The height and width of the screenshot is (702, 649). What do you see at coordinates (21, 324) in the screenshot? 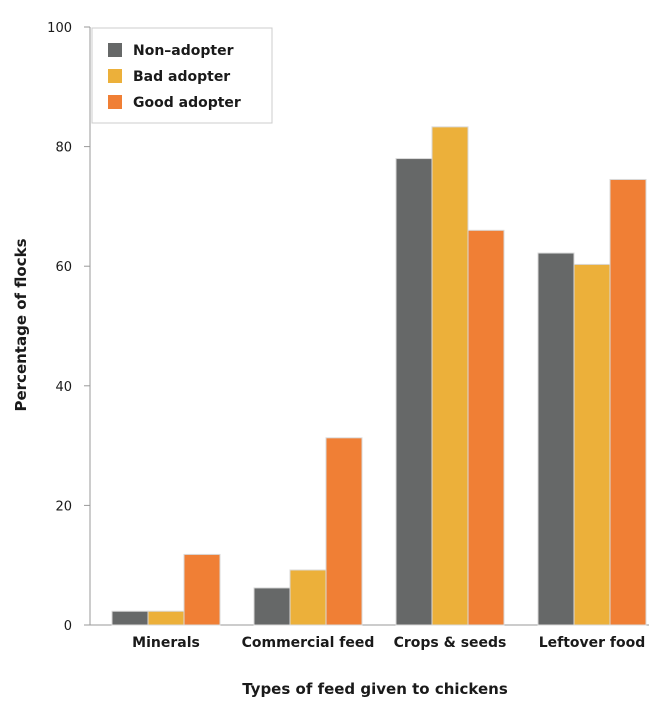
I see `y-axis-title: Percentage of flocks` at bounding box center [21, 324].